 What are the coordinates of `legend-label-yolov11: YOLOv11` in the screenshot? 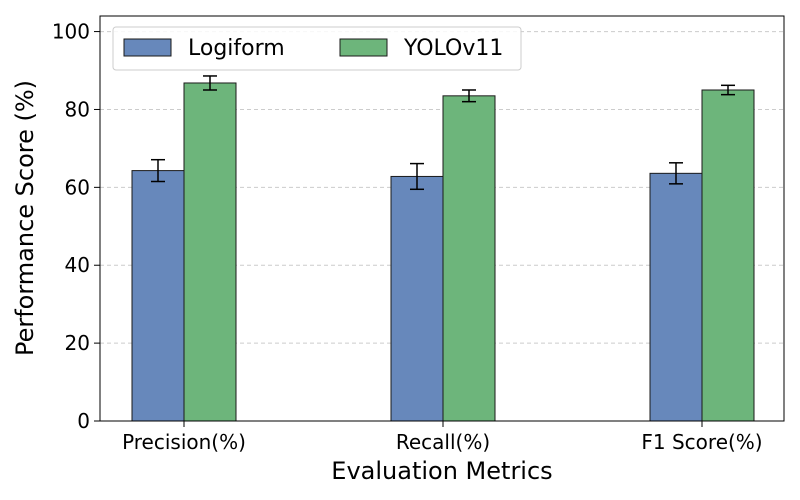 It's located at (453, 48).